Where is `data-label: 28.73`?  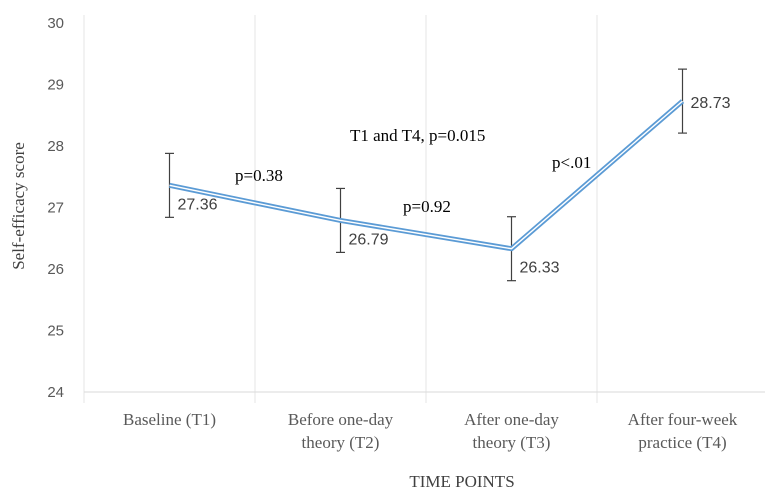 data-label: 28.73 is located at coordinates (711, 103).